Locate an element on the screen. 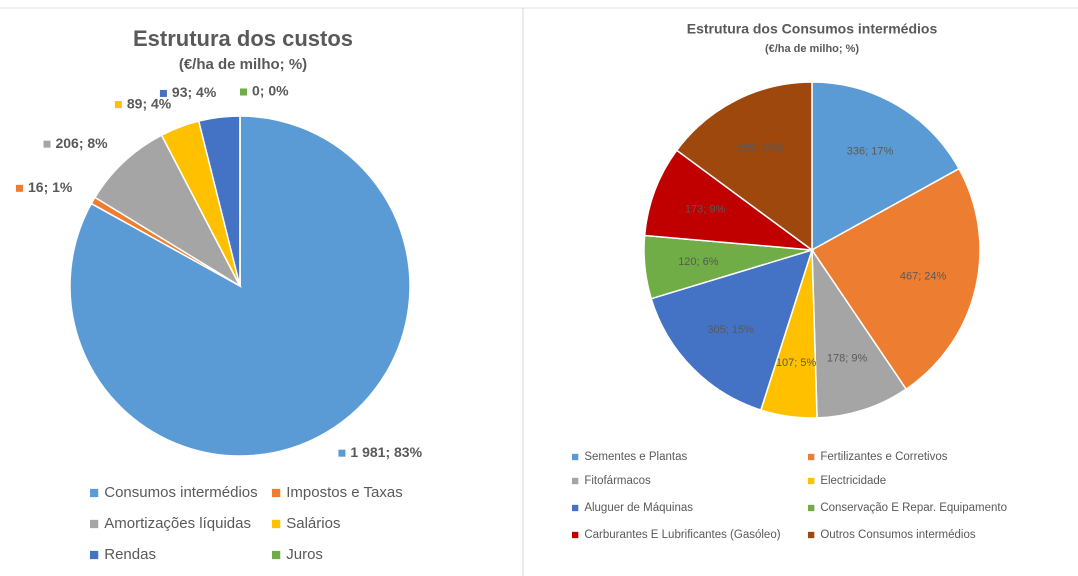 The image size is (1078, 576). legend-label: Electricidade is located at coordinates (853, 481).